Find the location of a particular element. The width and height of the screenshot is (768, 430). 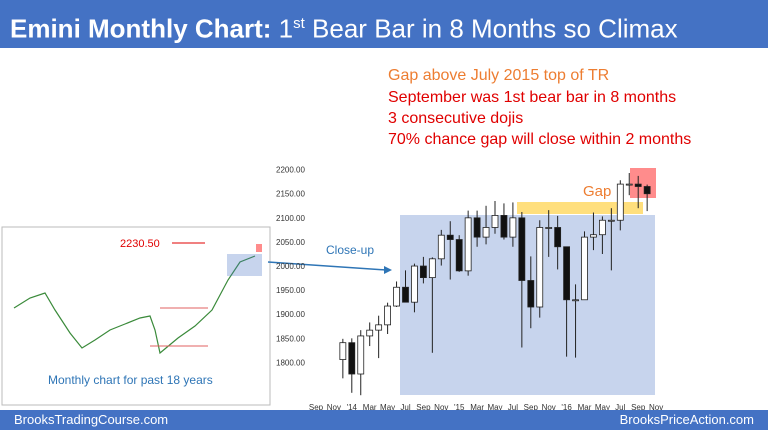

thumbnail-frame is located at coordinates (136, 316).